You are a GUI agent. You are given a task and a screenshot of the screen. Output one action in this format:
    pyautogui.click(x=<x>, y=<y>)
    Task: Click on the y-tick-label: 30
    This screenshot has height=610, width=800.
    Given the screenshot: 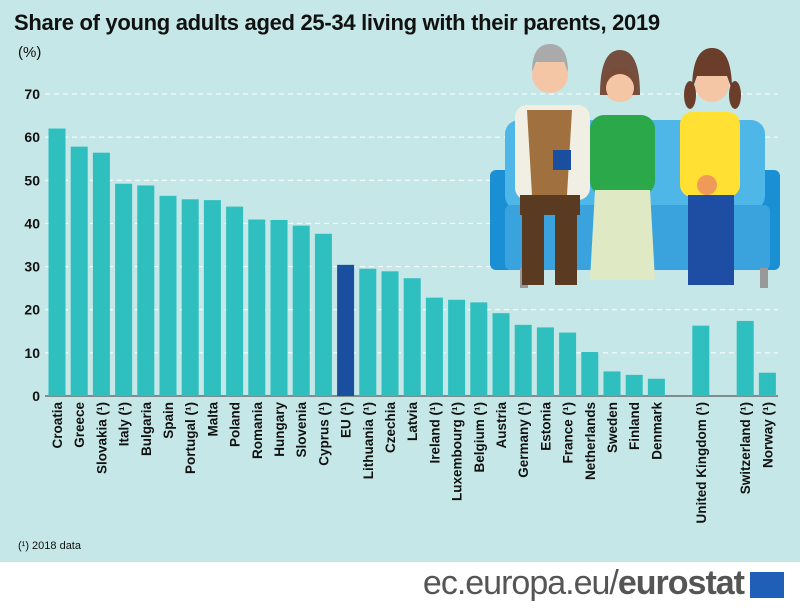 What is the action you would take?
    pyautogui.click(x=32, y=267)
    